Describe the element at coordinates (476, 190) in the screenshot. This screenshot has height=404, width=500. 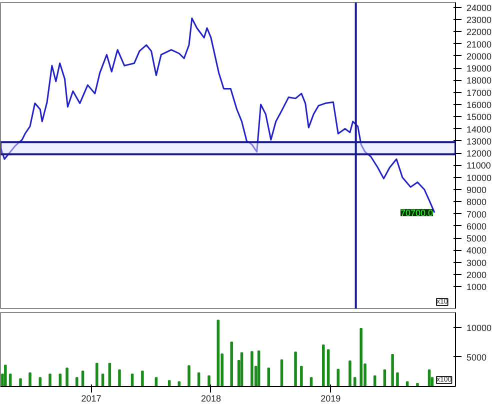
I see `y-tick-label: 9000` at that location.